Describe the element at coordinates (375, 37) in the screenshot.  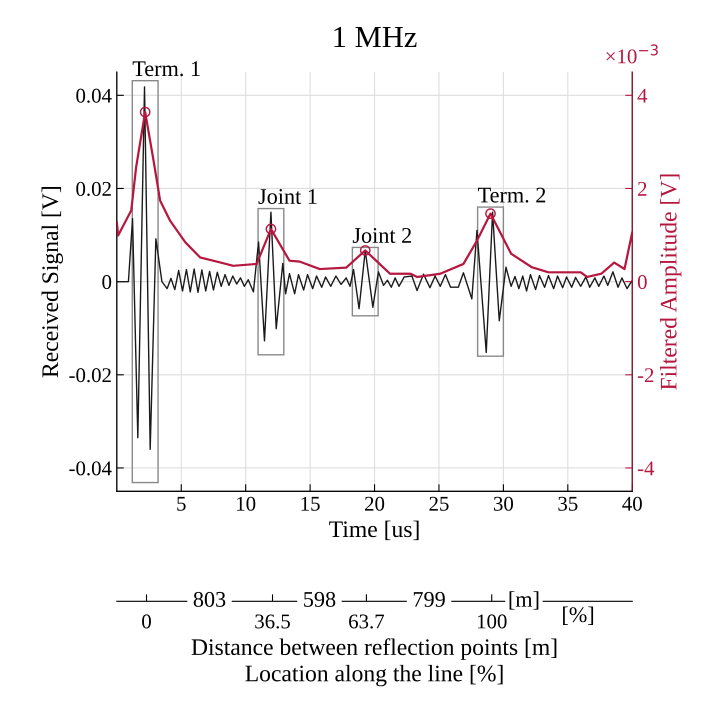
I see `chart-title: 1 MHz` at that location.